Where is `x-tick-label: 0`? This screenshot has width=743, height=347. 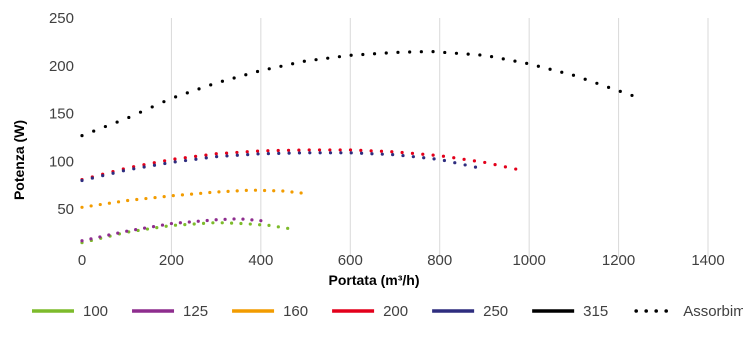
x-tick-label: 0 is located at coordinates (82, 260).